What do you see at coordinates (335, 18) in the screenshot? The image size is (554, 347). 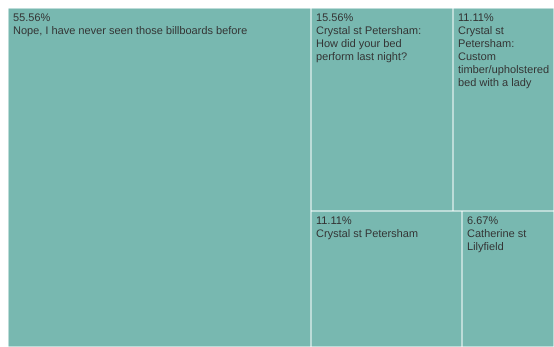 I see `data-label: 15.56%` at bounding box center [335, 18].